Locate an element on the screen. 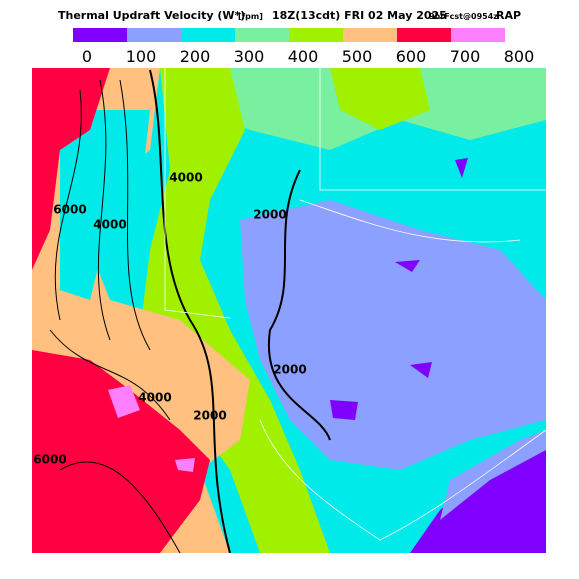 The height and width of the screenshot is (579, 579). valid-time: 18Z(13cdt) FRI 02 May 2025 is located at coordinates (359, 15).